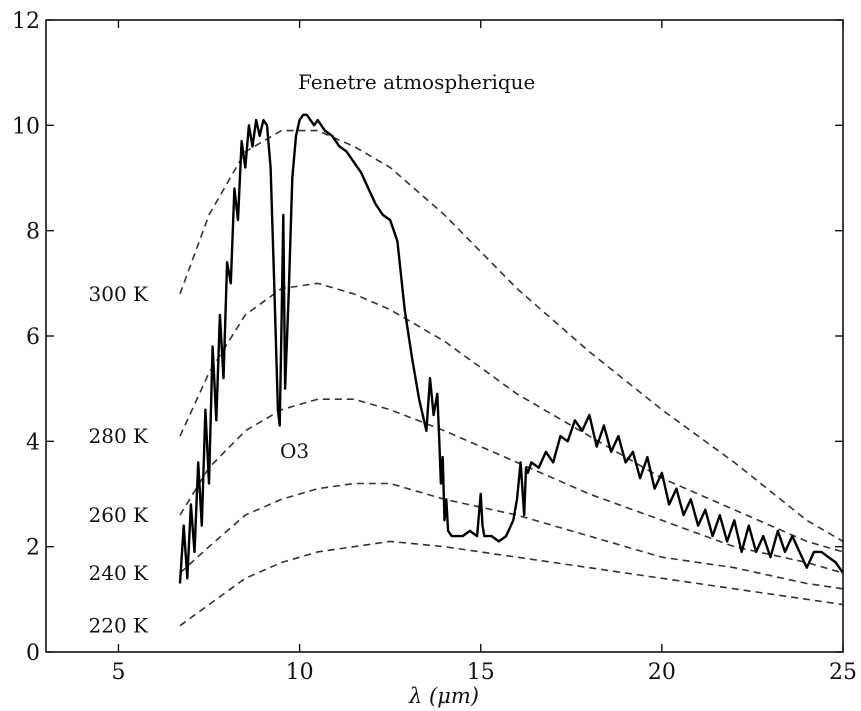 This screenshot has width=861, height=711. I want to click on x-axis-label: λ (μm), so click(443, 696).